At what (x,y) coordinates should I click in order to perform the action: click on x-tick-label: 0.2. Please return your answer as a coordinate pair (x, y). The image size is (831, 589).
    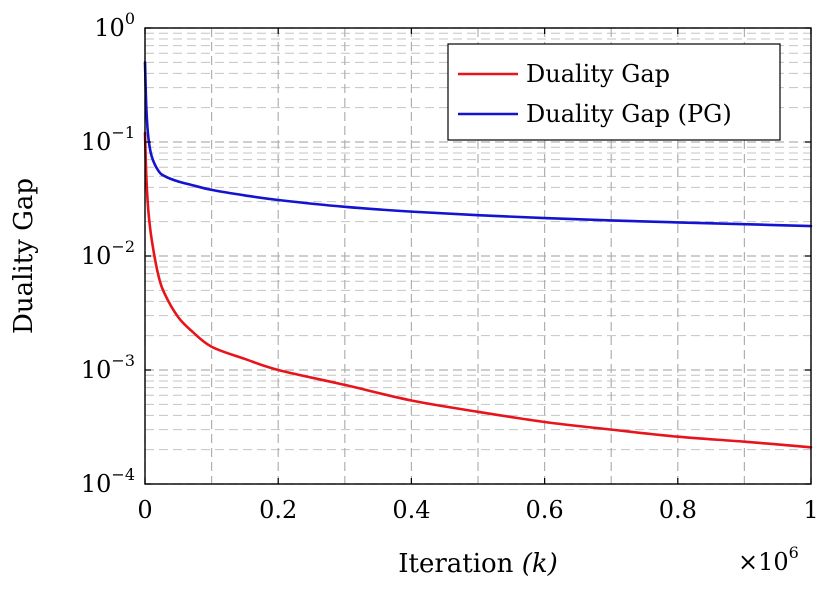
    Looking at the image, I should click on (278, 510).